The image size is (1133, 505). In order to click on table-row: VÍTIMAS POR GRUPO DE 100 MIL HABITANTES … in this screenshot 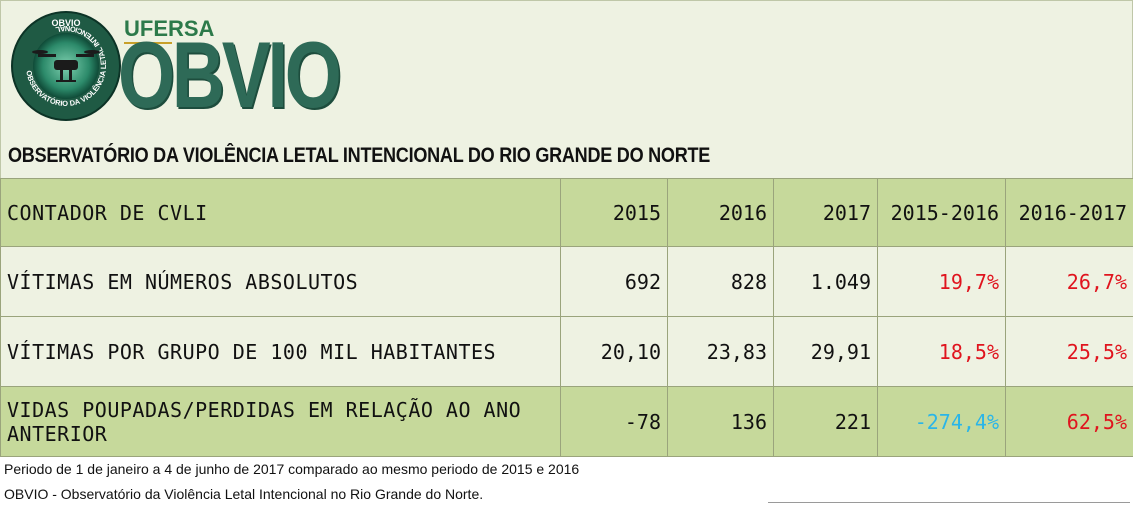, I will do `click(566, 351)`.